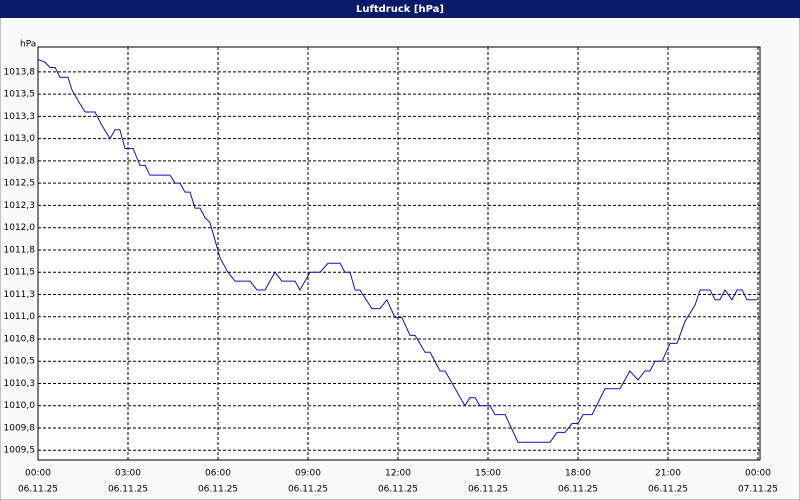  I want to click on title-bar, so click(400, 9).